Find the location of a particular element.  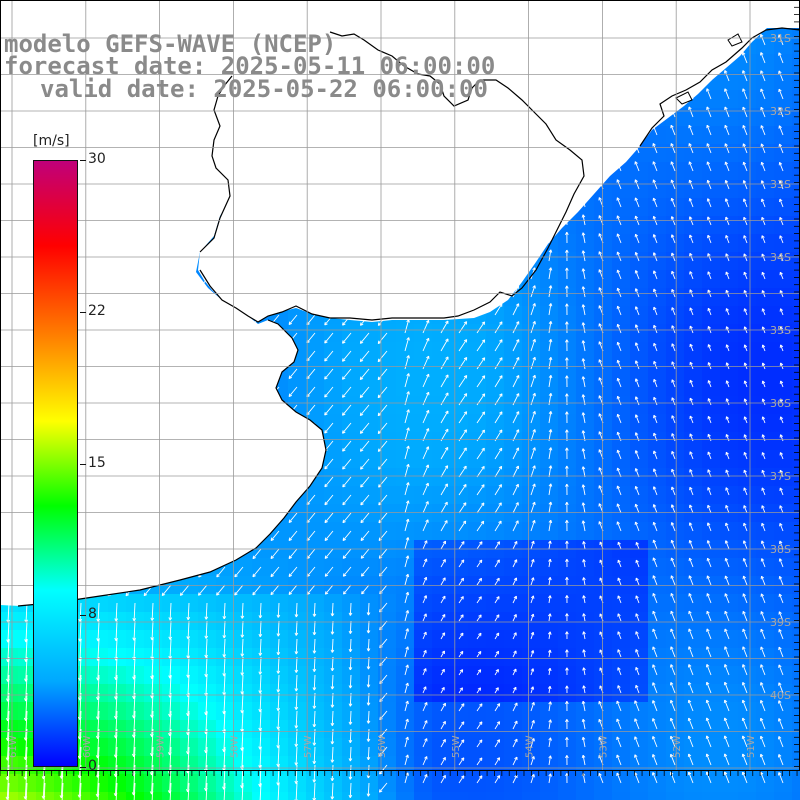

colorbar-tick-label: 30 is located at coordinates (97, 159).